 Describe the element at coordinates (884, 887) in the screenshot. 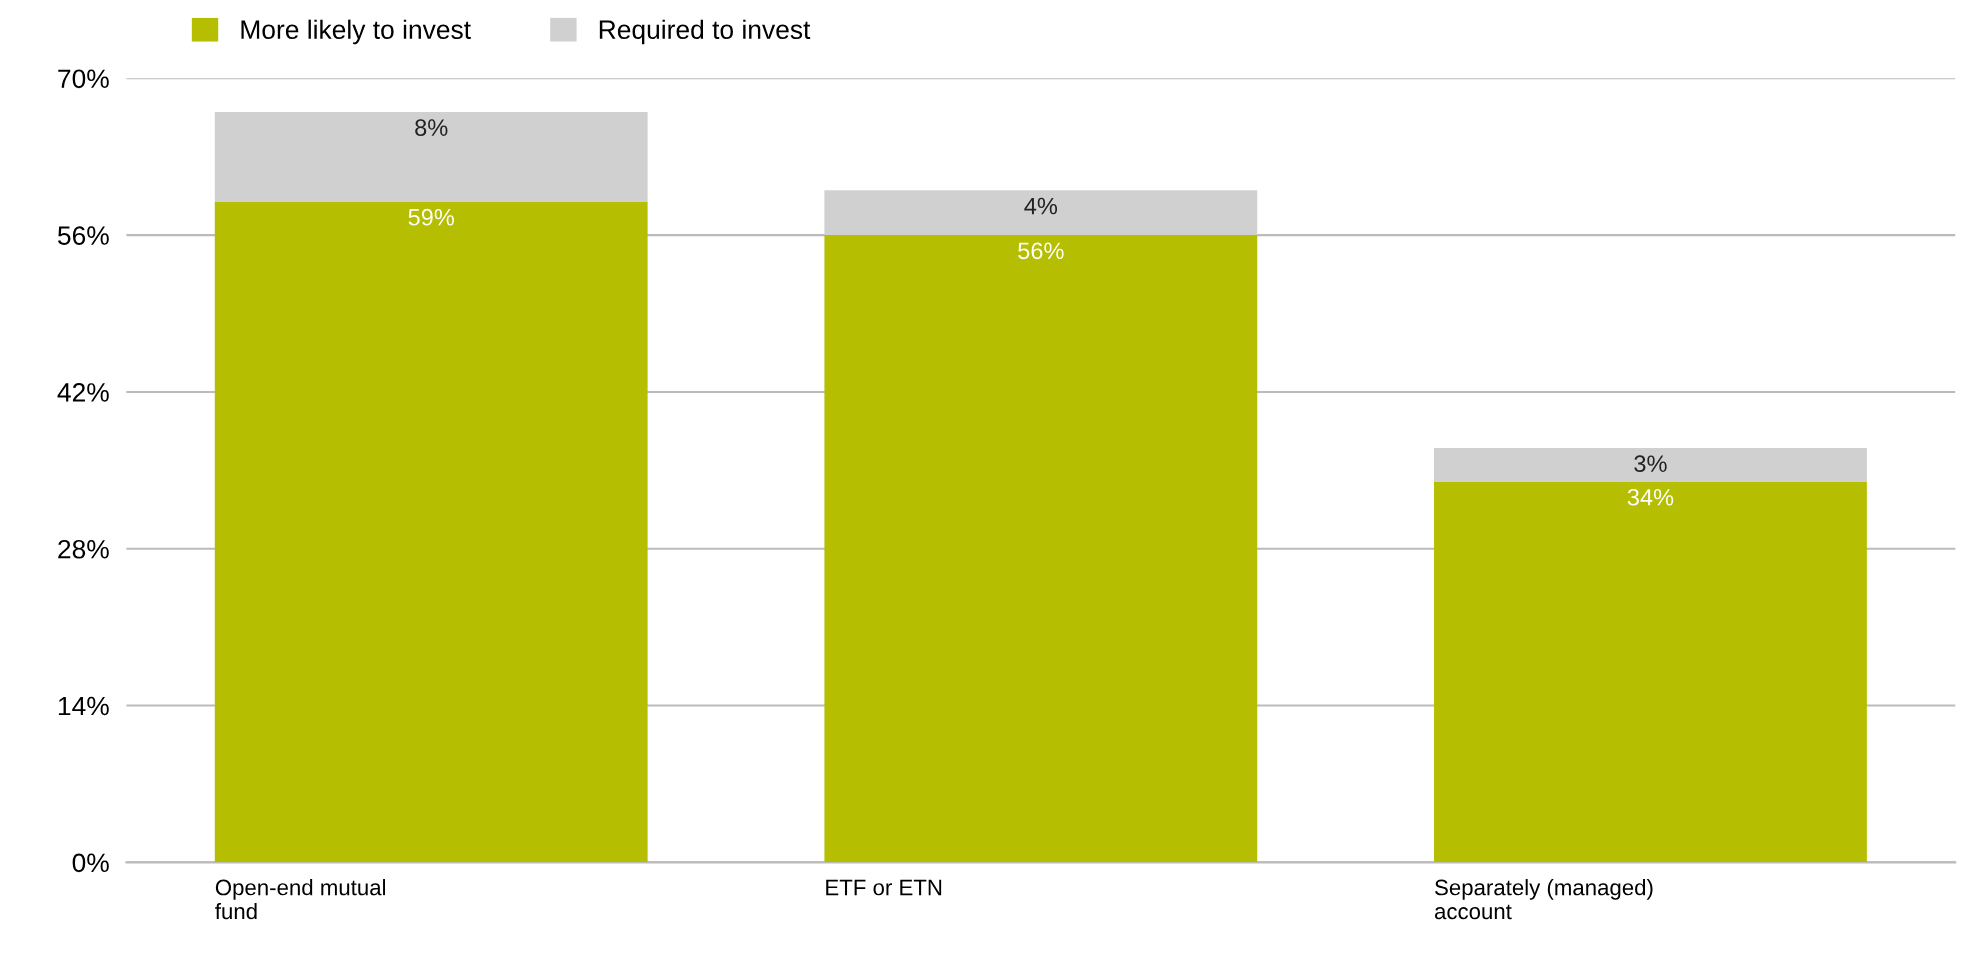

I see `x-tick-label: ETF or ETN` at that location.